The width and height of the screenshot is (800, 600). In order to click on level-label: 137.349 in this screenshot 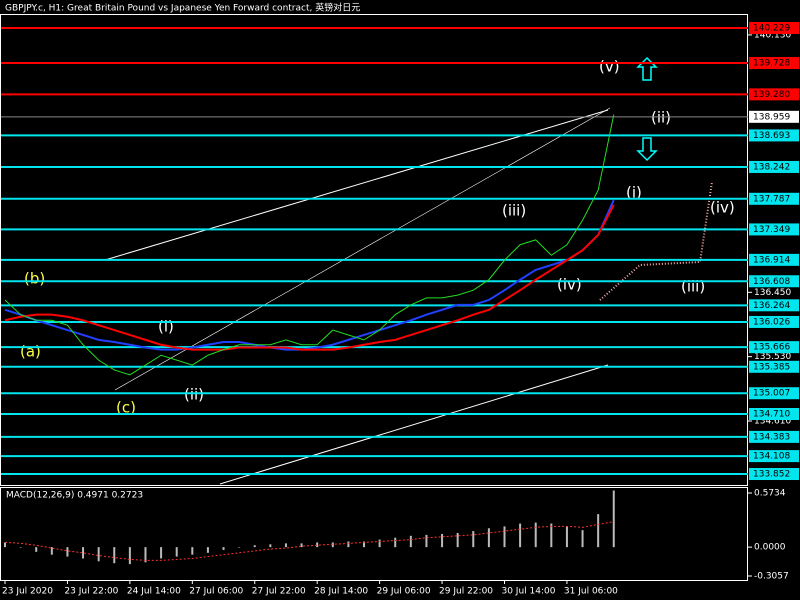, I will do `click(771, 230)`.